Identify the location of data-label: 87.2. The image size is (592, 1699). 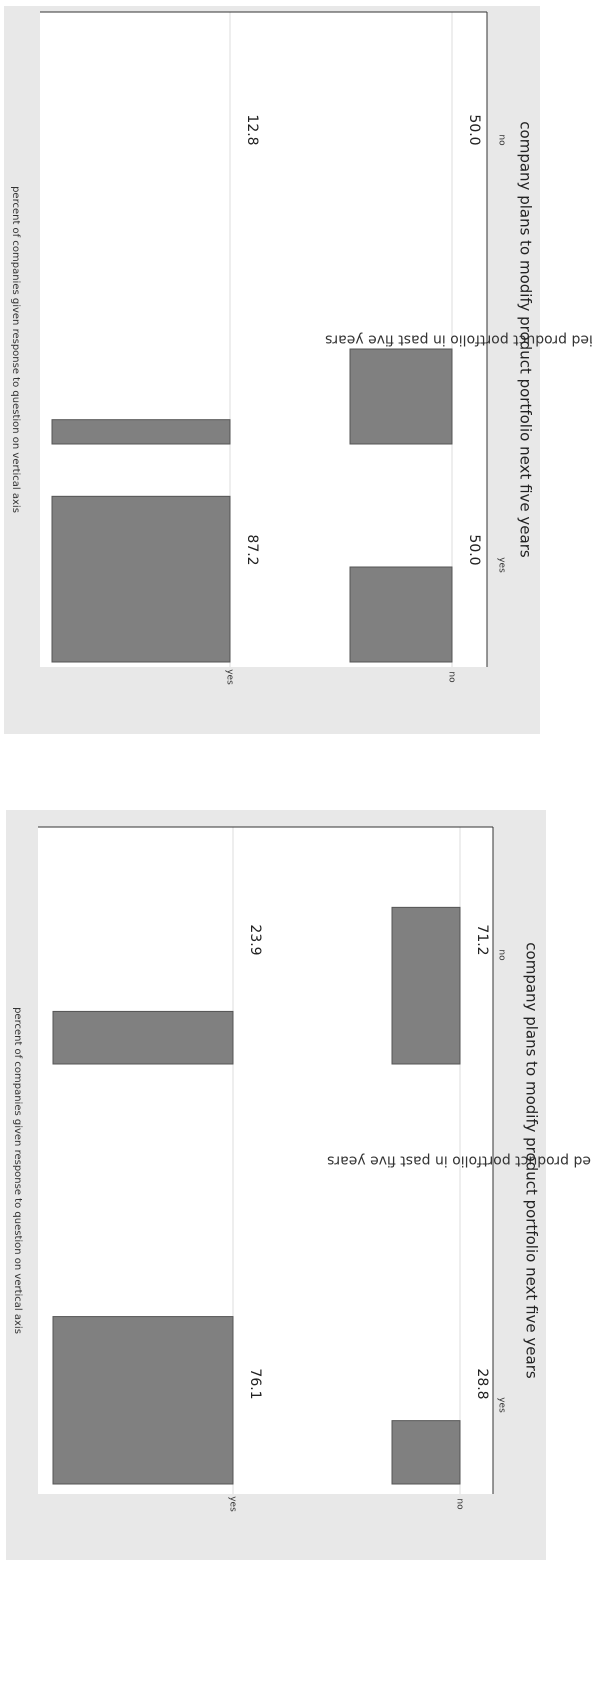
(252, 549).